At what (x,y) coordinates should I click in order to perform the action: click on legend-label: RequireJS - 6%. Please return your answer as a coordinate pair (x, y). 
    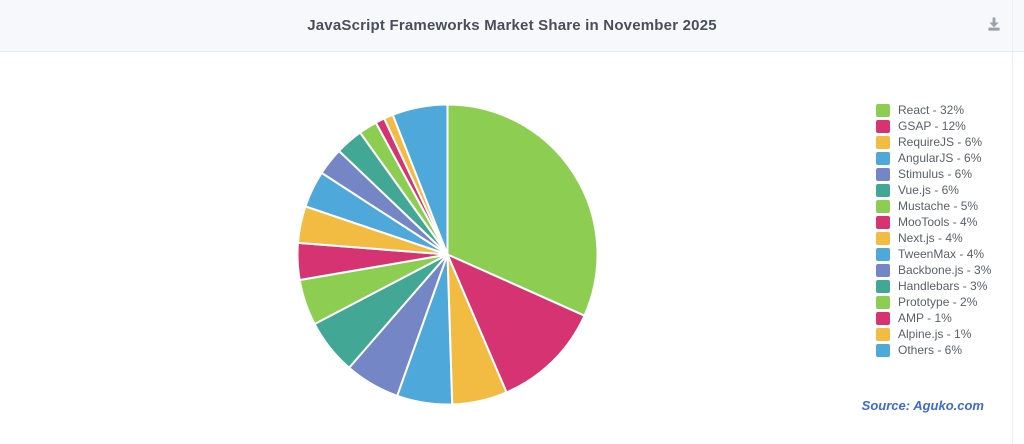
    Looking at the image, I should click on (940, 142).